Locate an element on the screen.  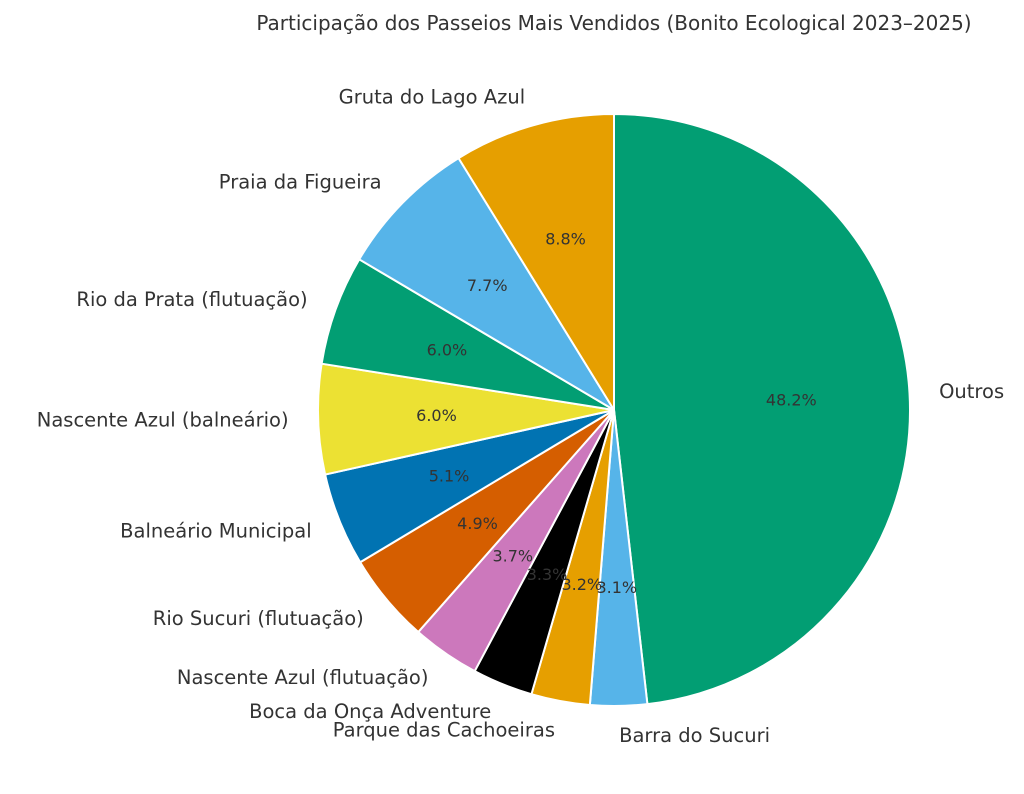
category-label: Nascente Azul (flutuação) is located at coordinates (303, 677).